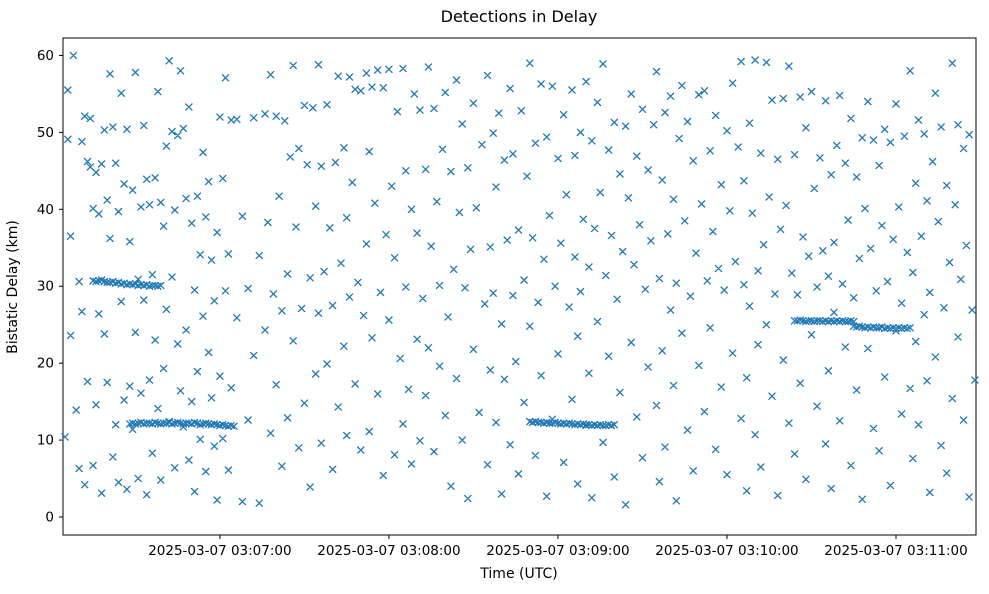 This screenshot has width=989, height=594. Describe the element at coordinates (45, 56) in the screenshot. I see `y-tick-label: 60` at that location.